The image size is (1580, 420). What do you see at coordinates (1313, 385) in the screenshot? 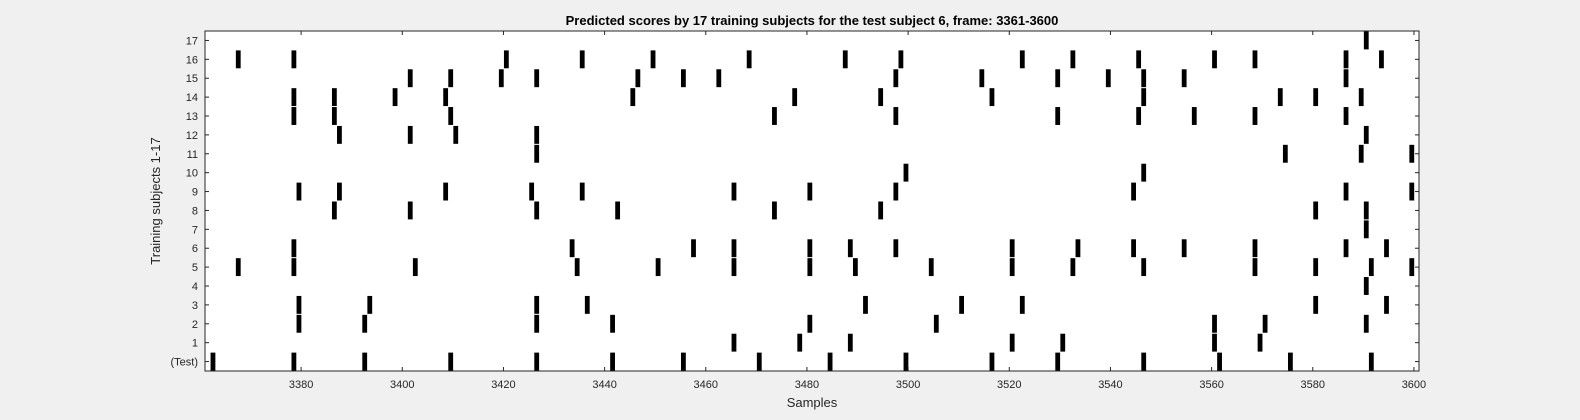
I see `x-tick-label: 3580` at bounding box center [1313, 385].